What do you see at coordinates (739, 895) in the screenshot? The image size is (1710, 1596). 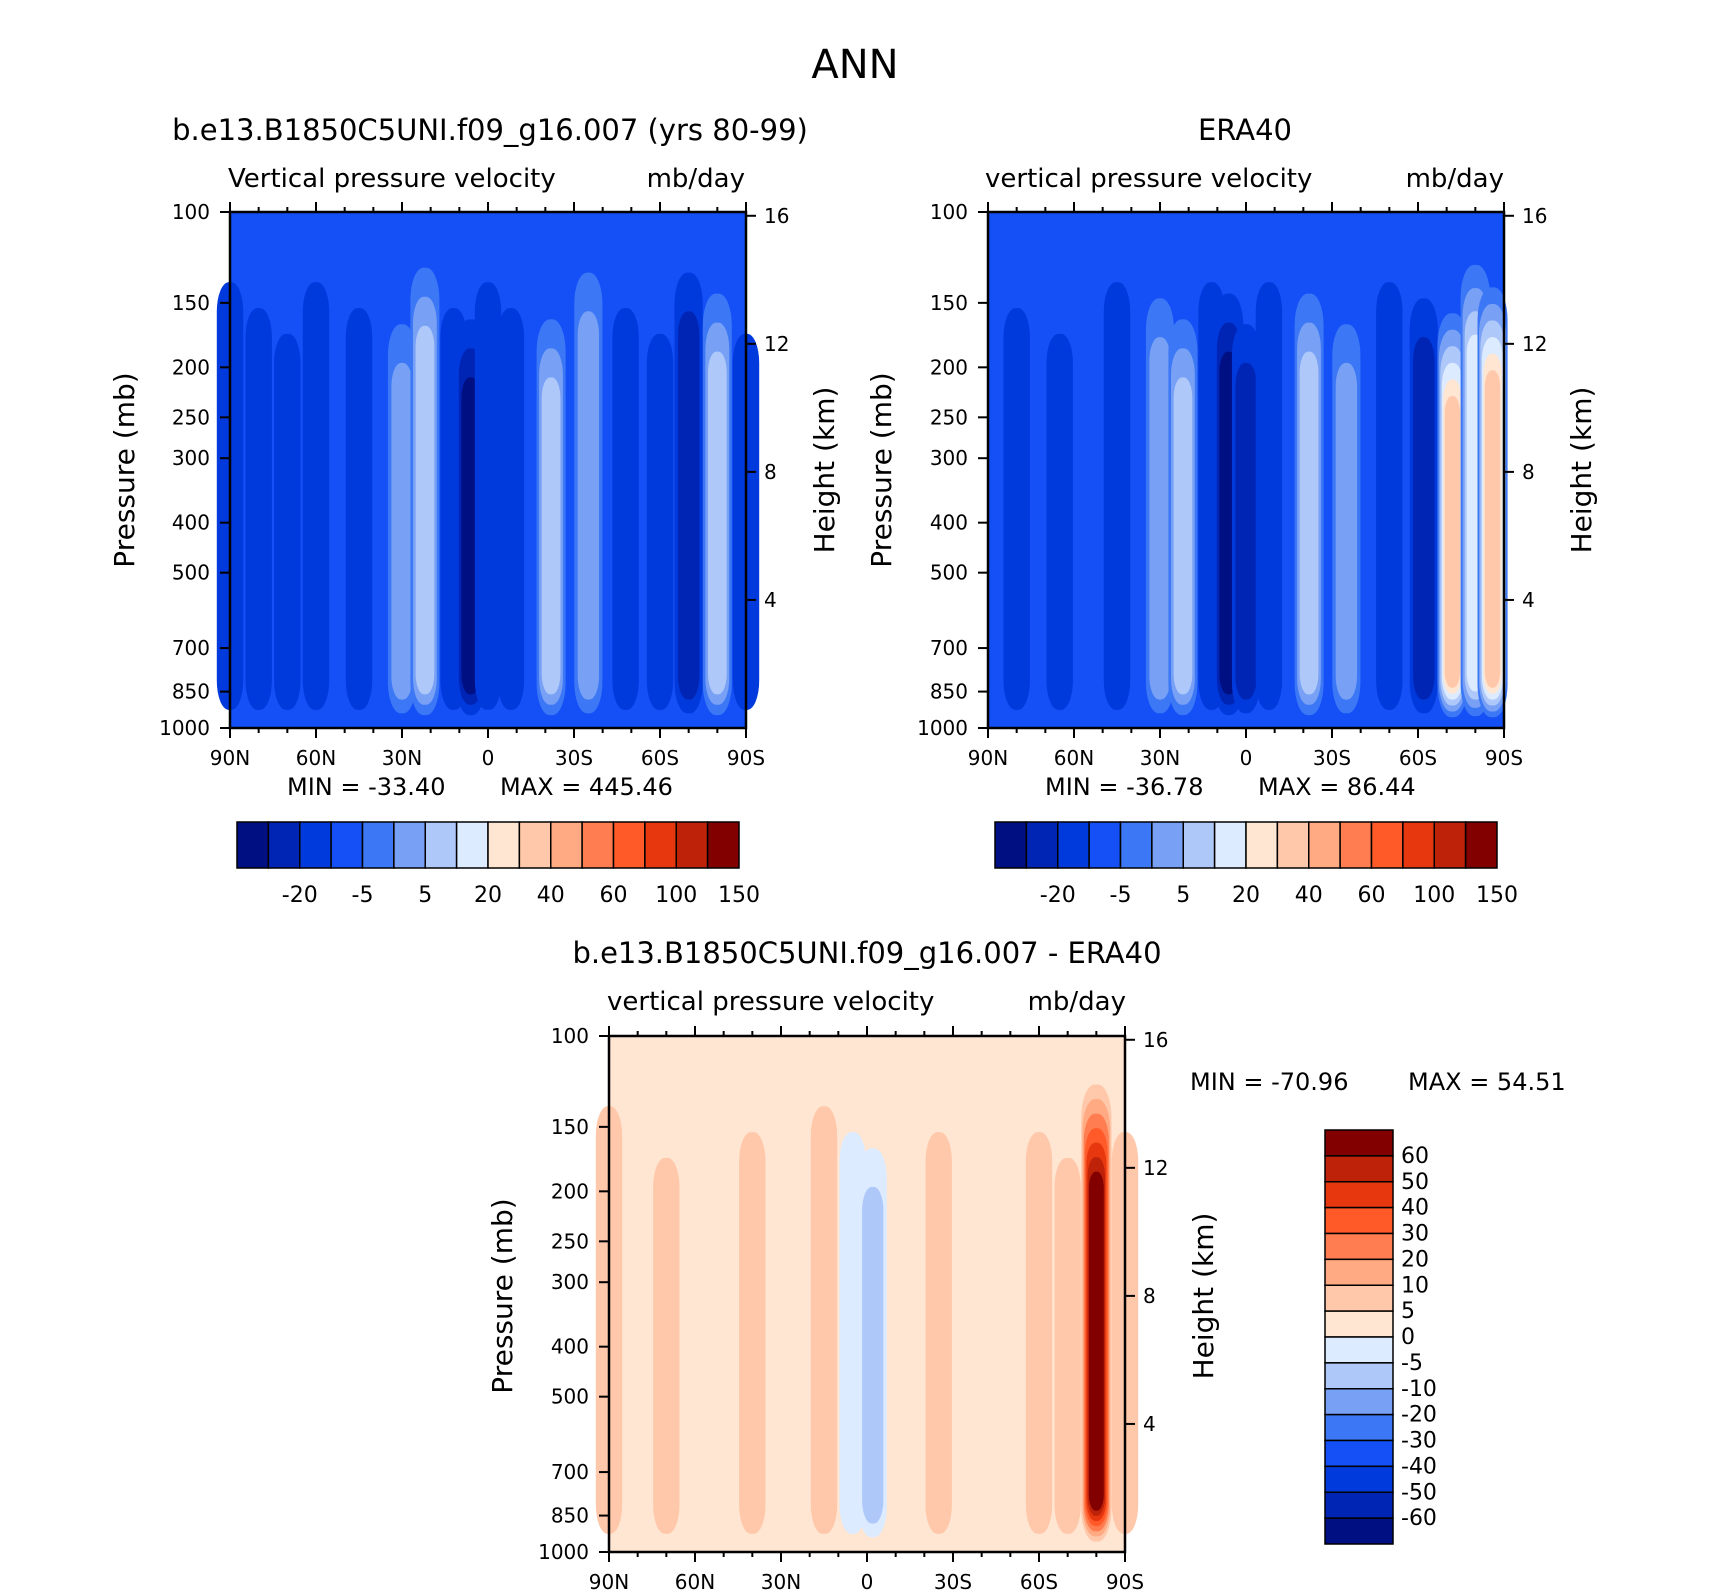 I see `colorbar-label: 150` at bounding box center [739, 895].